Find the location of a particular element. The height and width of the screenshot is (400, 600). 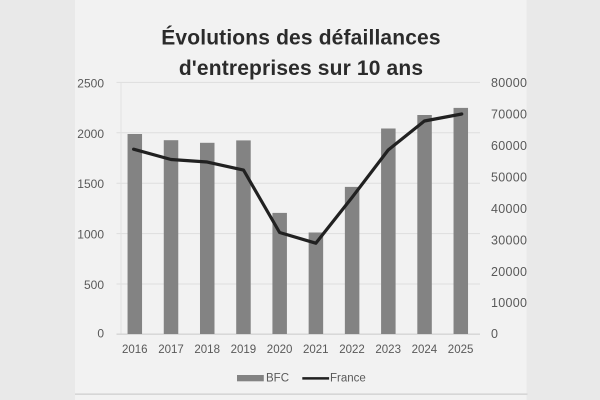

svg-text: 2021 is located at coordinates (316, 350).